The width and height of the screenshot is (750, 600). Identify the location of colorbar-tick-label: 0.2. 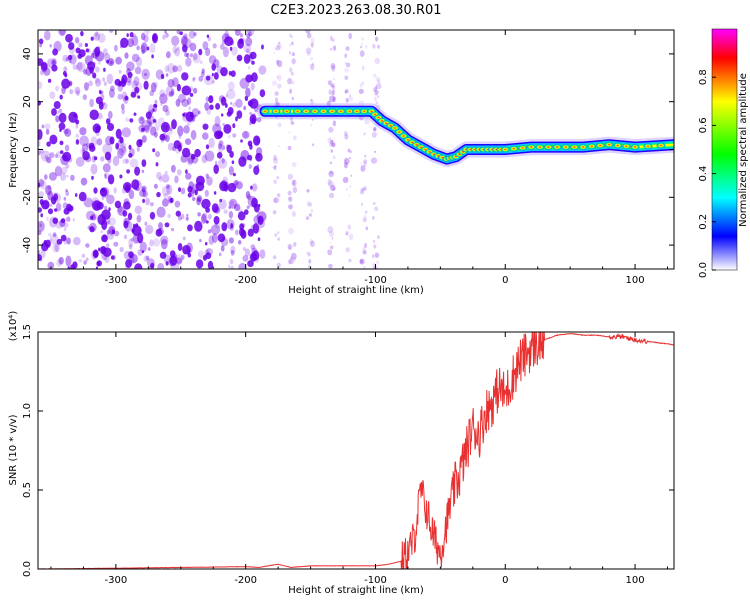
(703, 222).